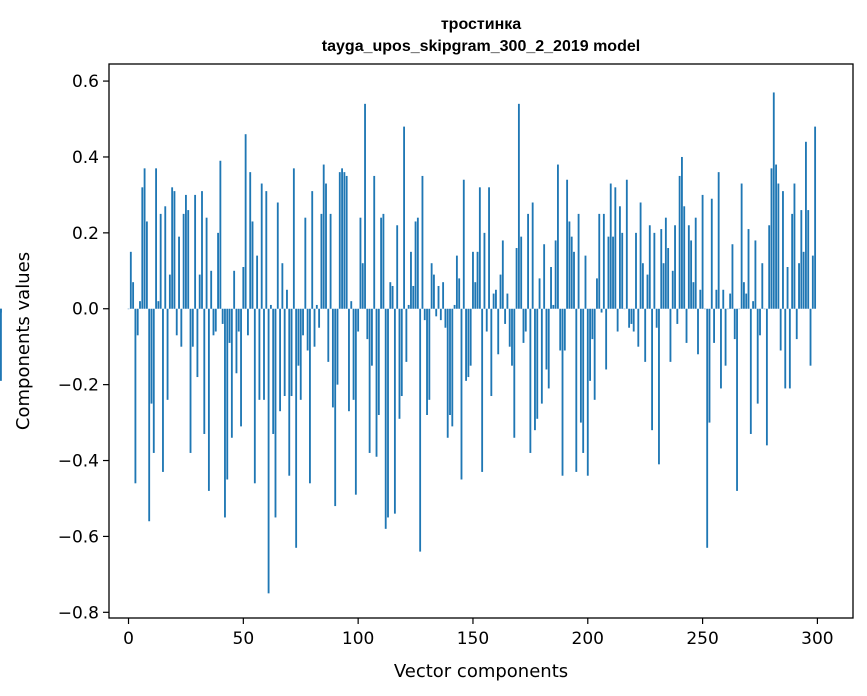 The height and width of the screenshot is (696, 867). What do you see at coordinates (481, 24) in the screenshot?
I see `chart-title-line-1: тростинка` at bounding box center [481, 24].